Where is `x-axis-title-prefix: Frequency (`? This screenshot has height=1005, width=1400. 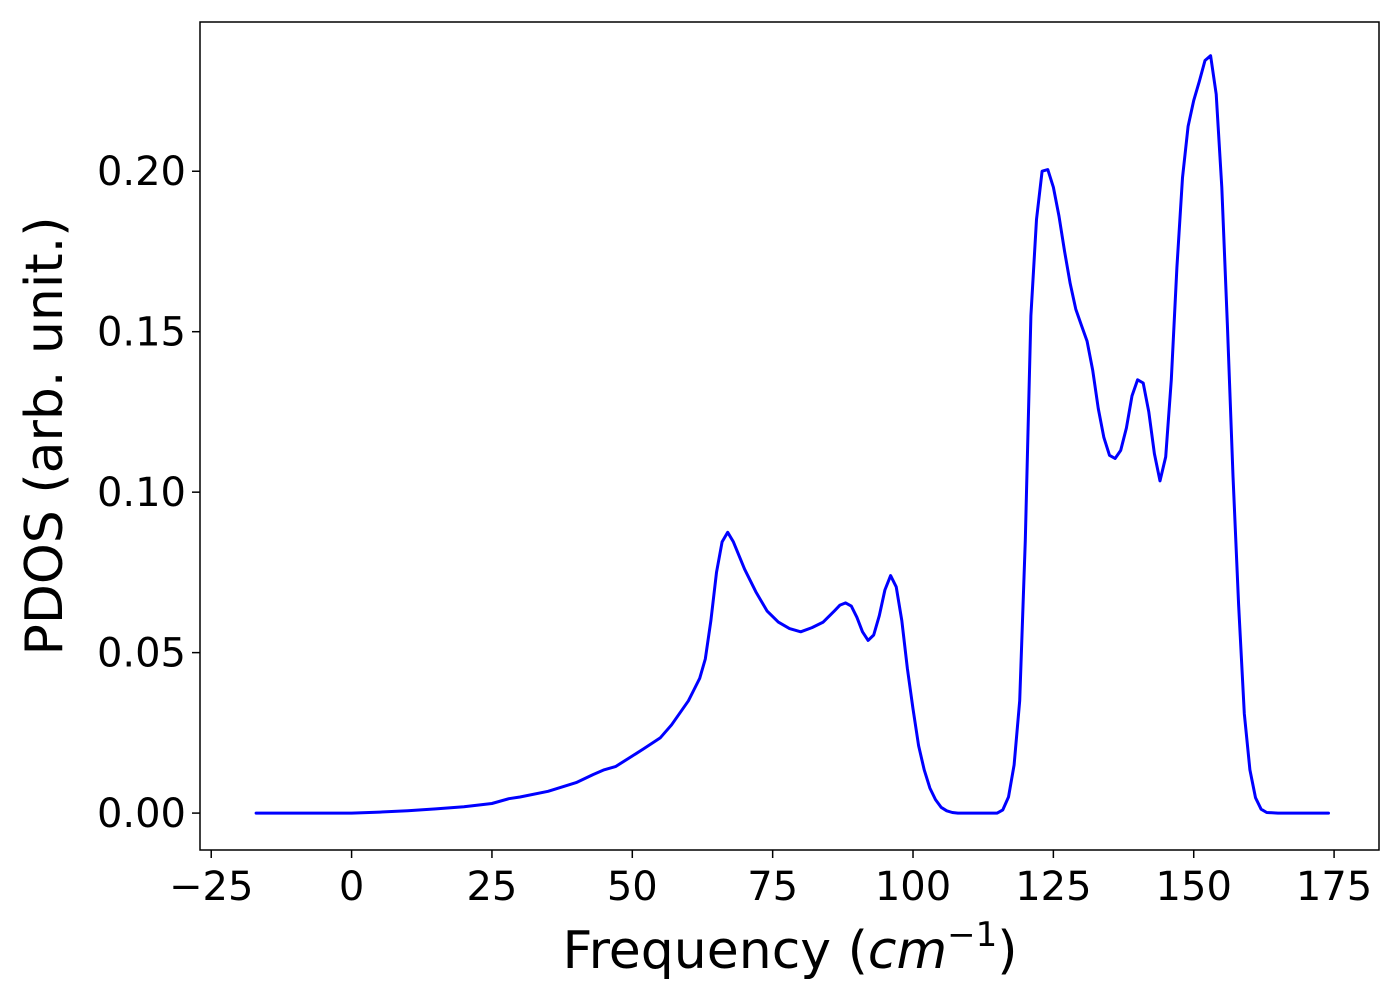
x-axis-title-prefix: Frequency ( is located at coordinates (714, 951).